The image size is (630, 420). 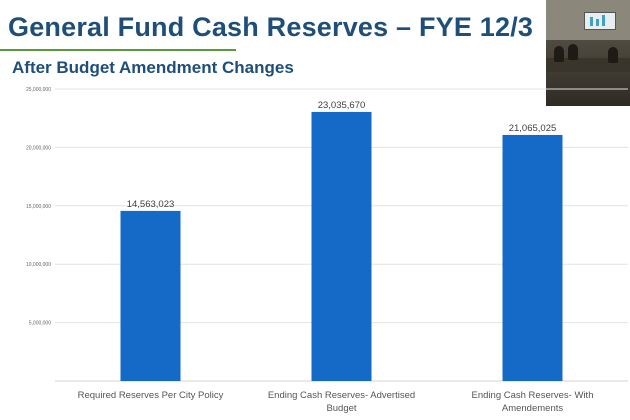 I want to click on category-label: Ending Cash Reserves- Advertised, so click(x=341, y=395).